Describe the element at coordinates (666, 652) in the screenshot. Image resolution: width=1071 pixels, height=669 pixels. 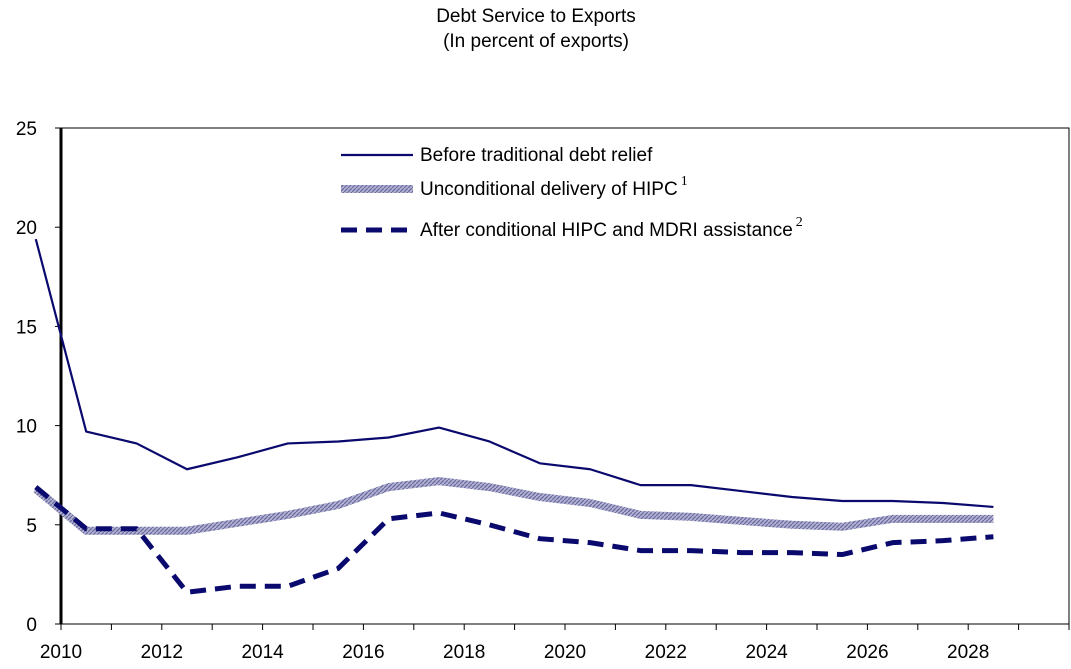
I see `x-tick-label: 2022` at that location.